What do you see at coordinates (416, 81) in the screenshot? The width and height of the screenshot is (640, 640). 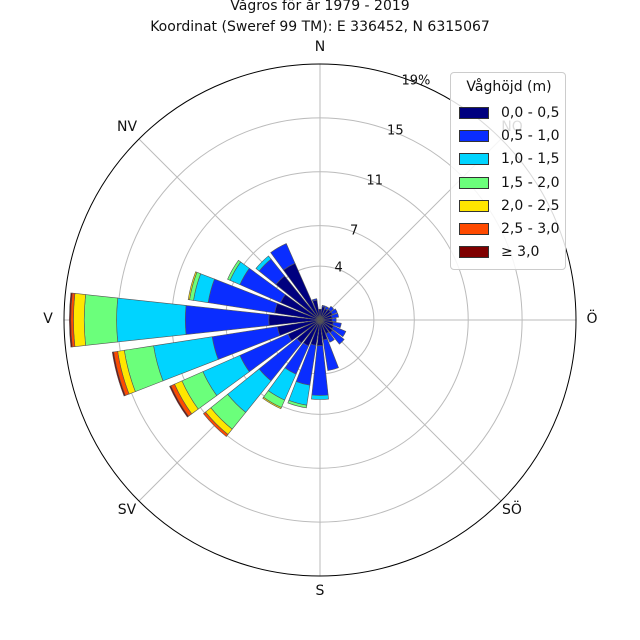 I see `radial-tick-label: 19%` at bounding box center [416, 81].